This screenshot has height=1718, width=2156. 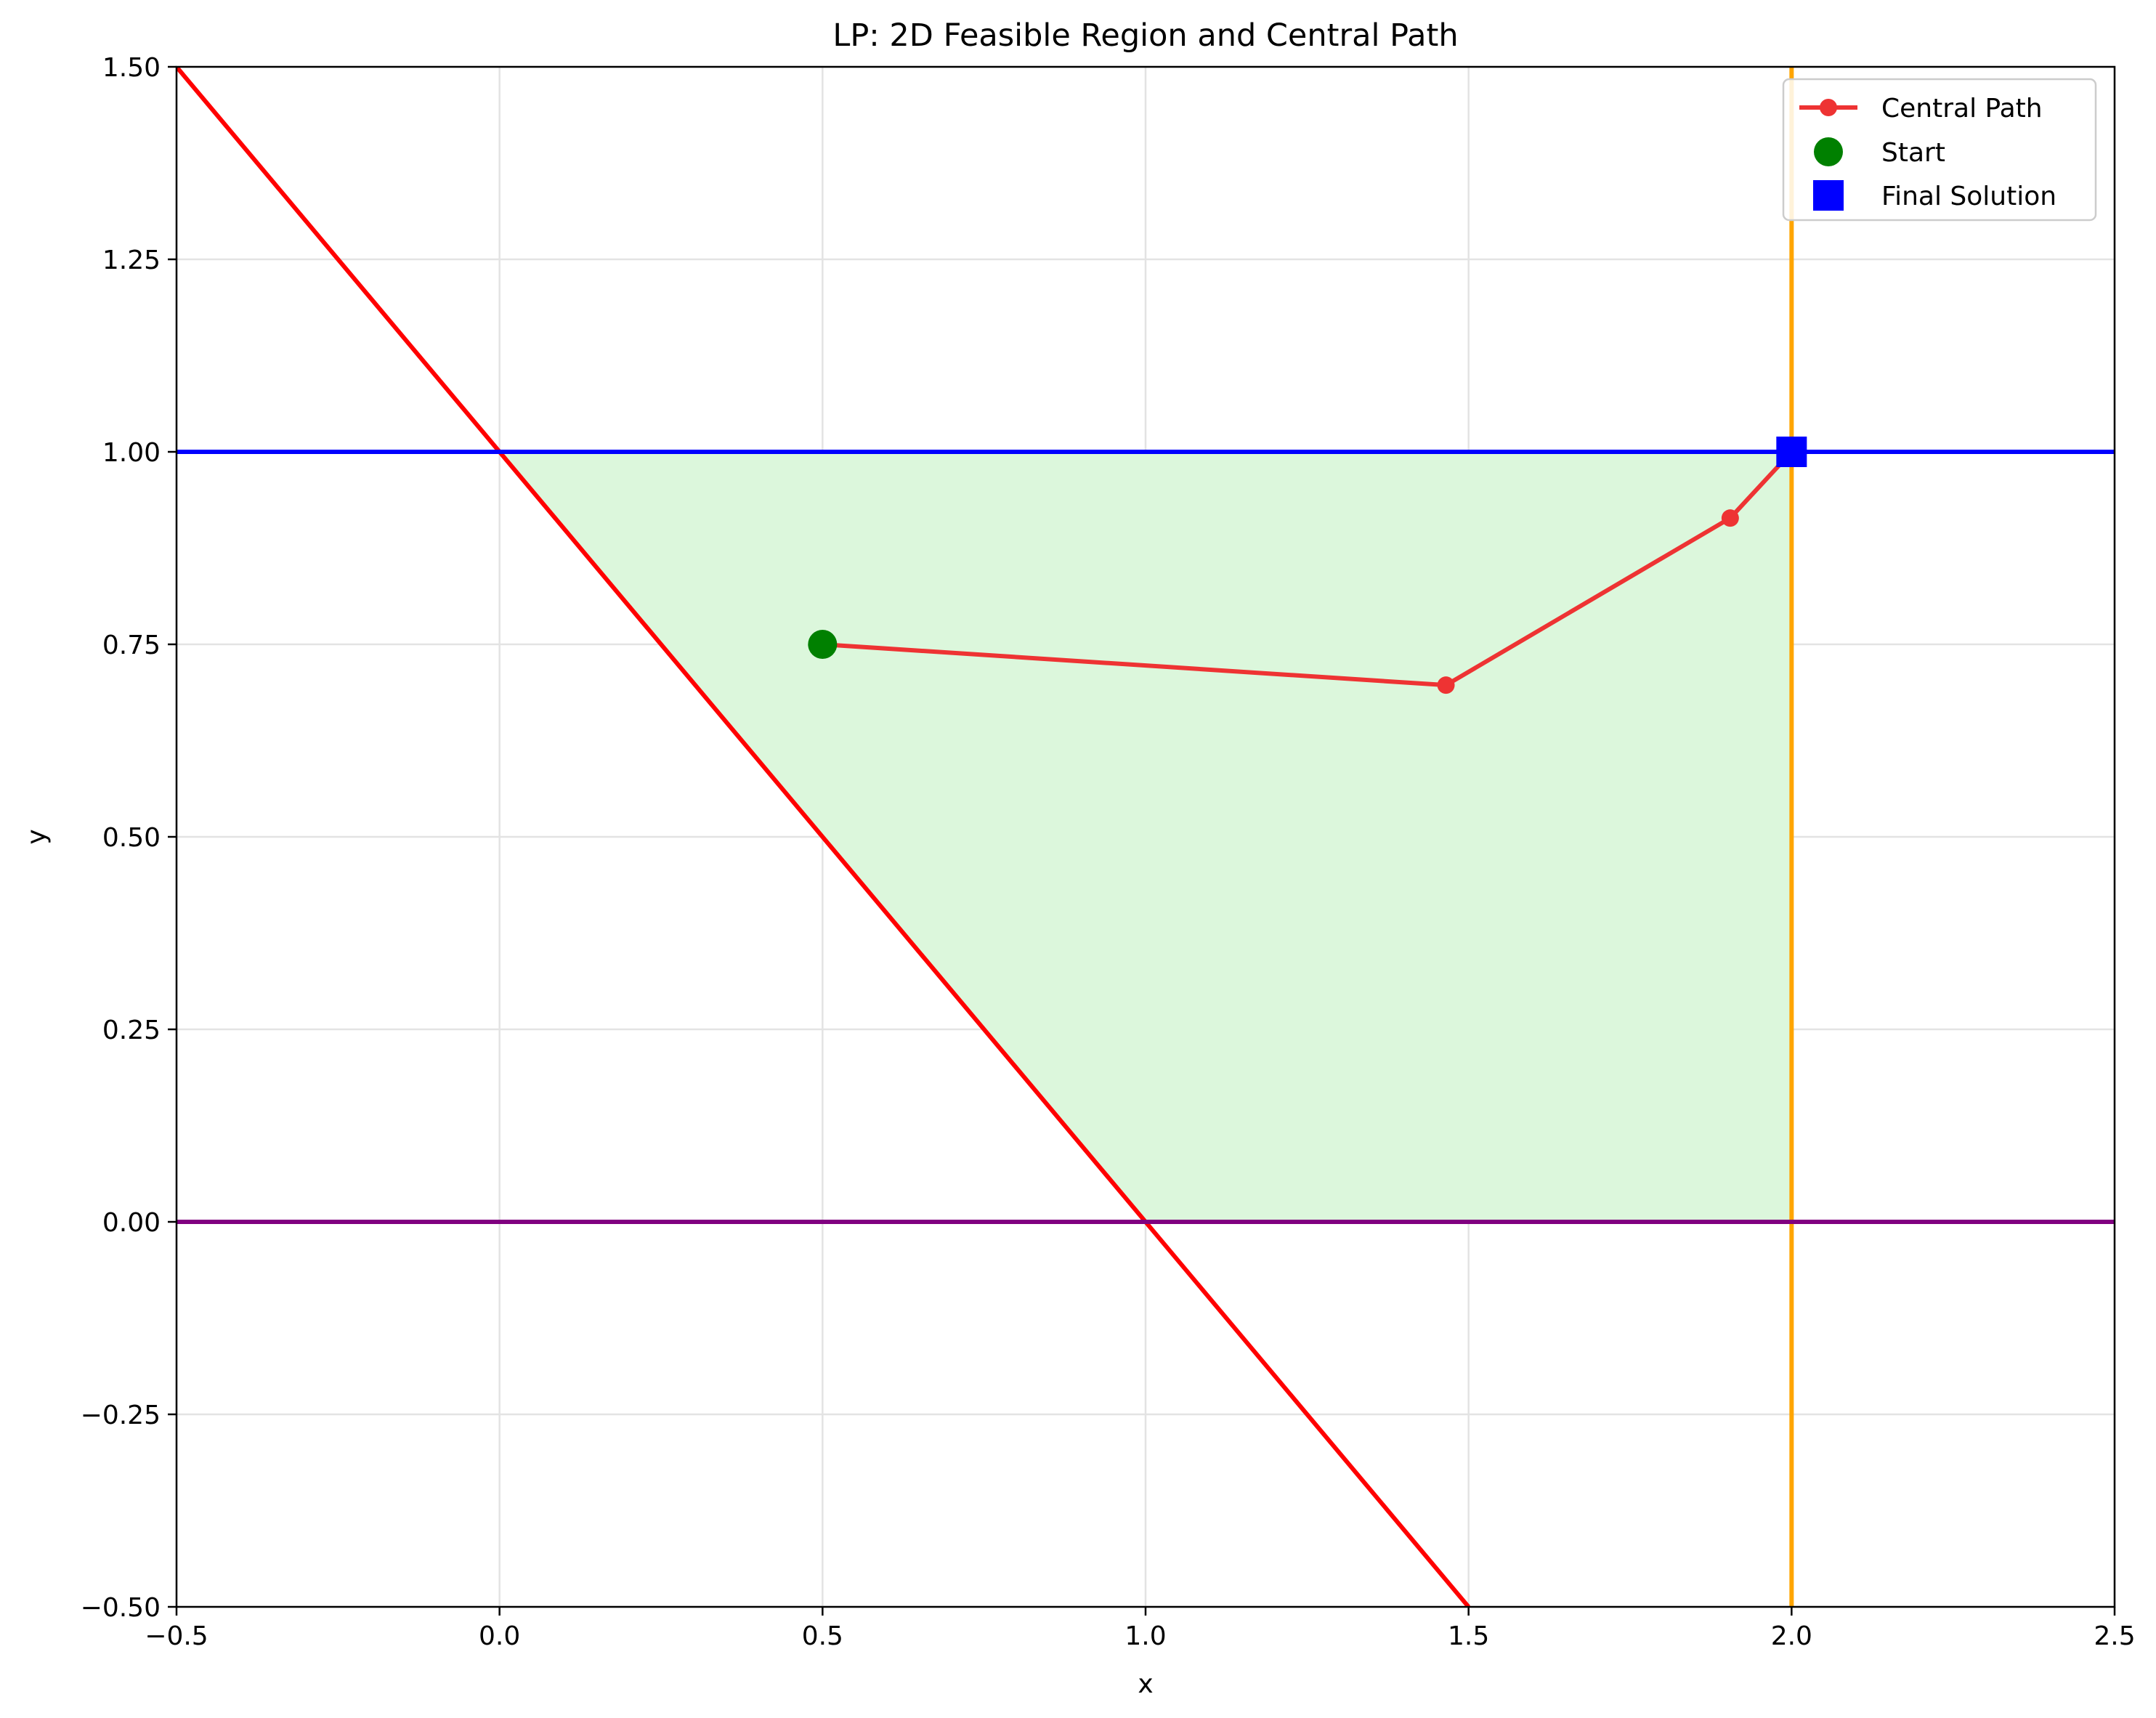 What do you see at coordinates (1968, 197) in the screenshot?
I see `legend-label: Final Solution` at bounding box center [1968, 197].